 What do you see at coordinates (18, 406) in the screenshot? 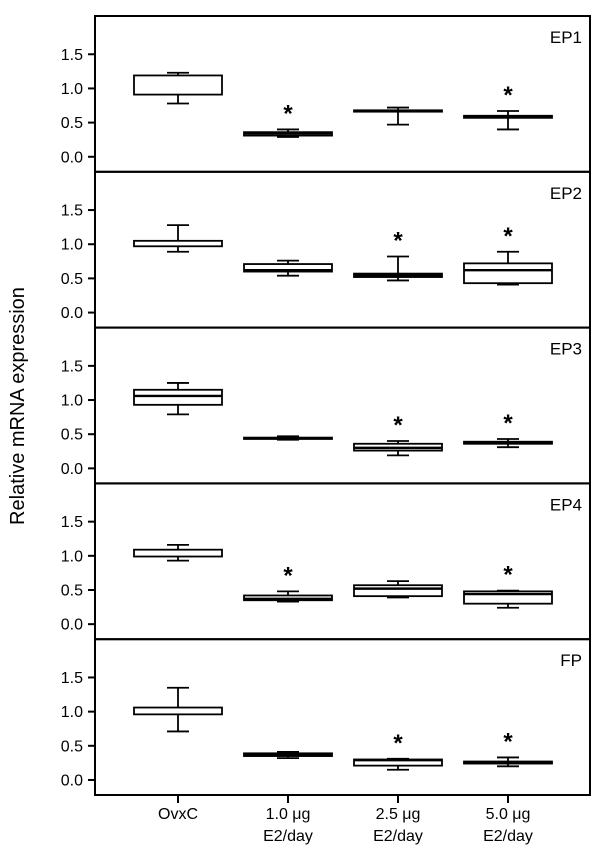
I see `y-axis-title: Relative mRNA expression` at bounding box center [18, 406].